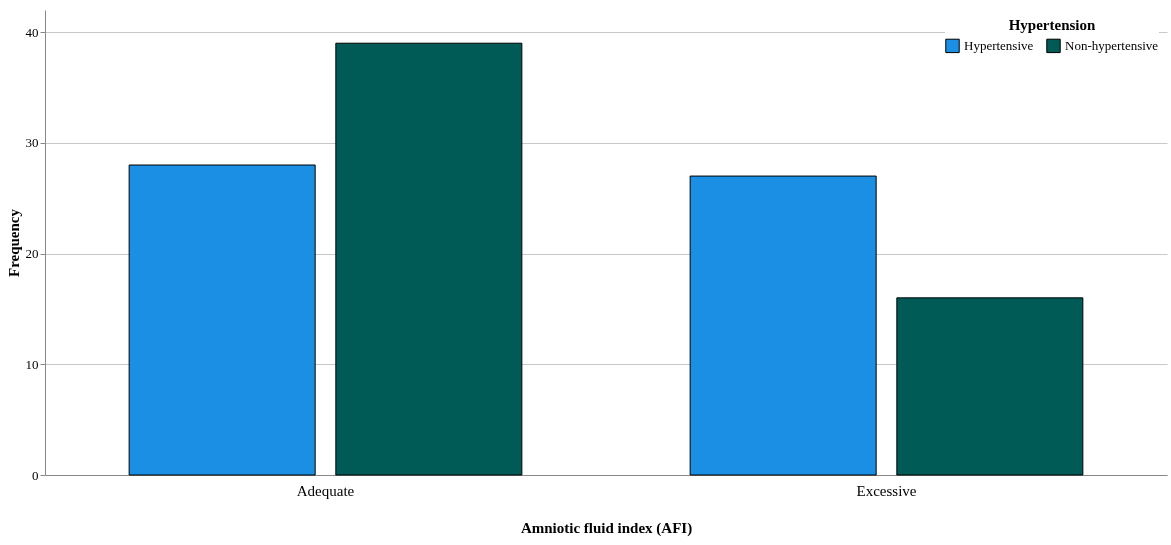  I want to click on legend-title: Hypertension, so click(1052, 25).